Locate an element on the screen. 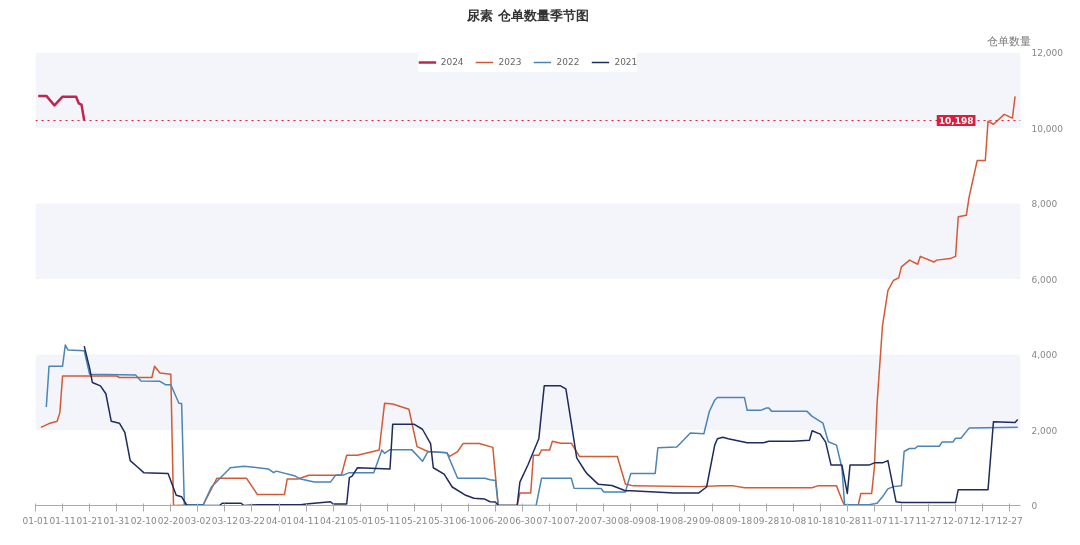 The height and width of the screenshot is (545, 1080). legend-label: 2021 is located at coordinates (626, 62).